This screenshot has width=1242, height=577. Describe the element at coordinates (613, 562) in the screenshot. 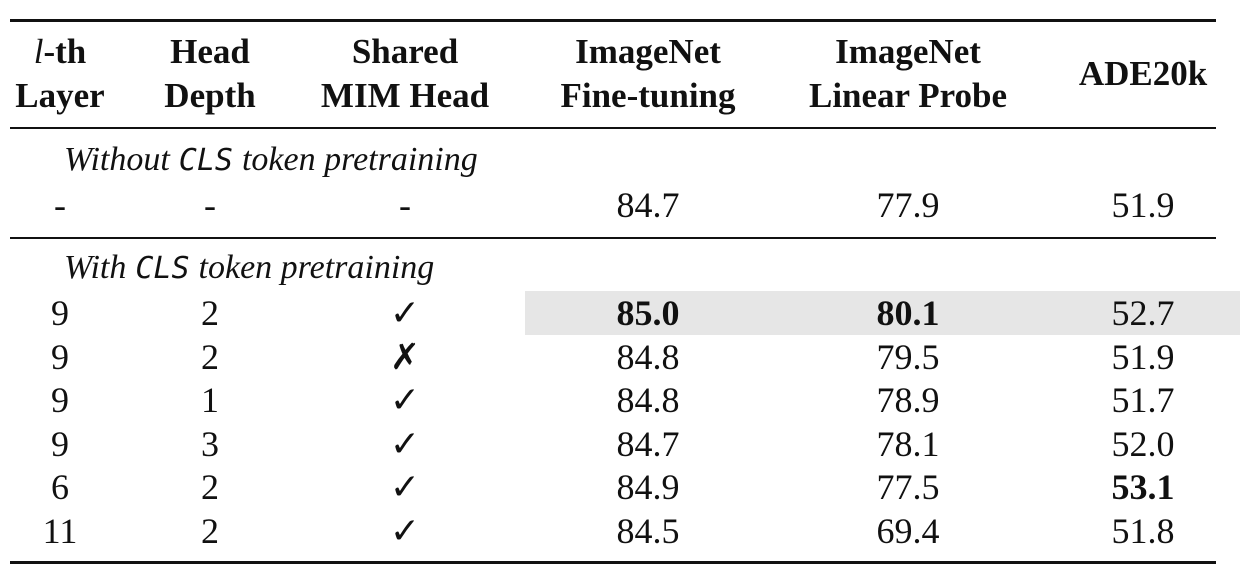

I see `bottom-rule` at that location.